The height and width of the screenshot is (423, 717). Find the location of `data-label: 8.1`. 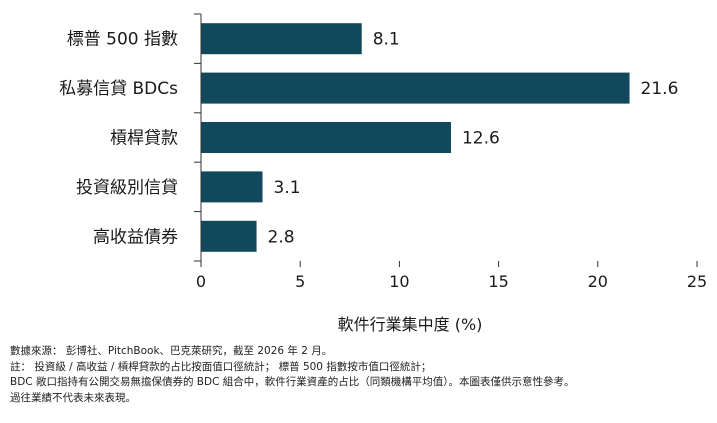

data-label: 8.1 is located at coordinates (386, 40).